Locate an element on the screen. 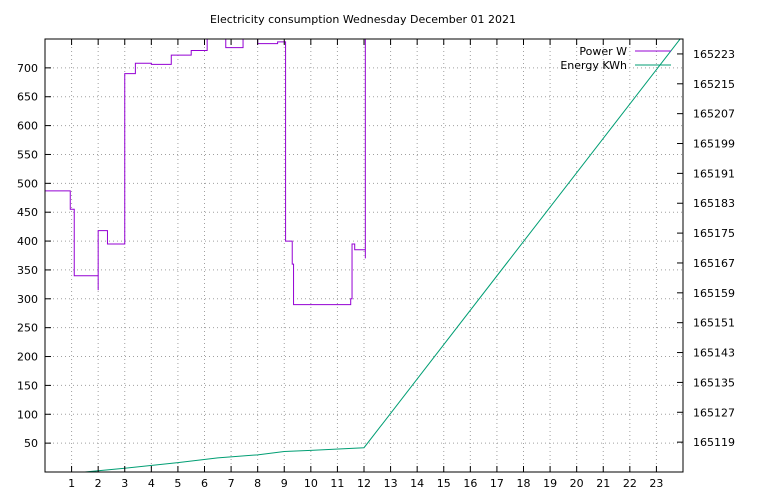 The image size is (768, 500). y-left-tick-label: 350 is located at coordinates (27, 270).